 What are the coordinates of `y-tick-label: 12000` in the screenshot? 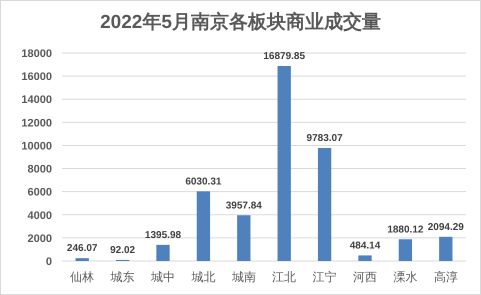 It's located at (36, 123).